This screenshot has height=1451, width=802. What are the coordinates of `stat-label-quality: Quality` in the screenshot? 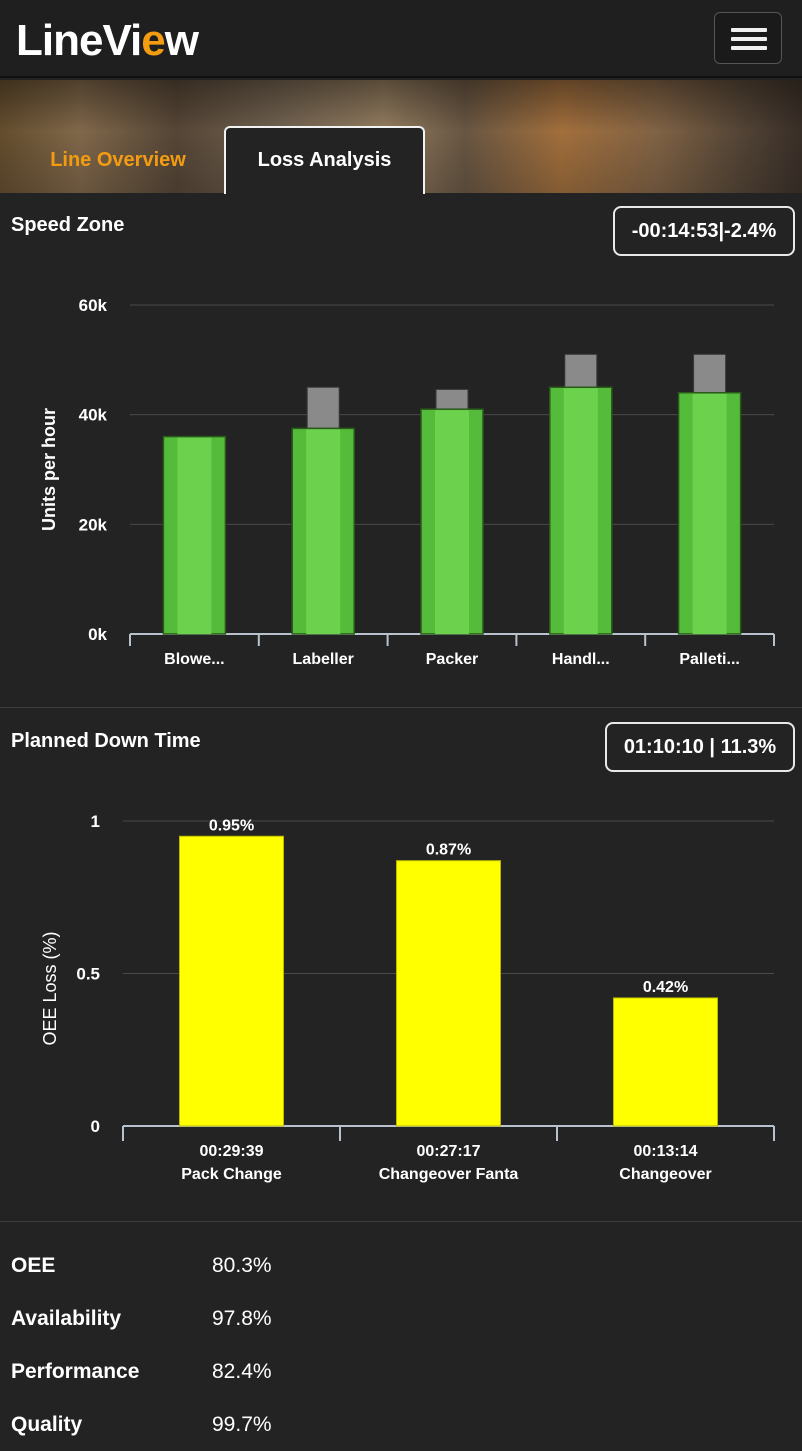 It's located at (47, 1424).